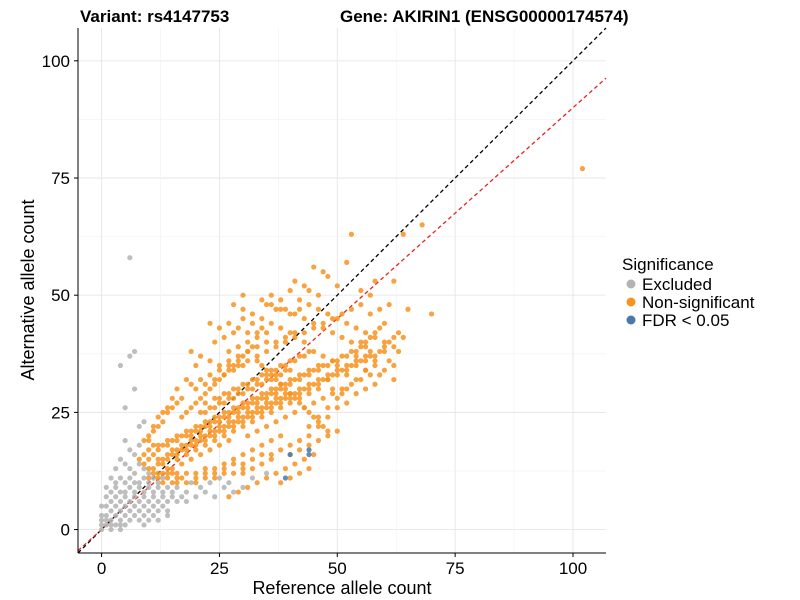  Describe the element at coordinates (698, 302) in the screenshot. I see `legend-label: Non-significant` at that location.